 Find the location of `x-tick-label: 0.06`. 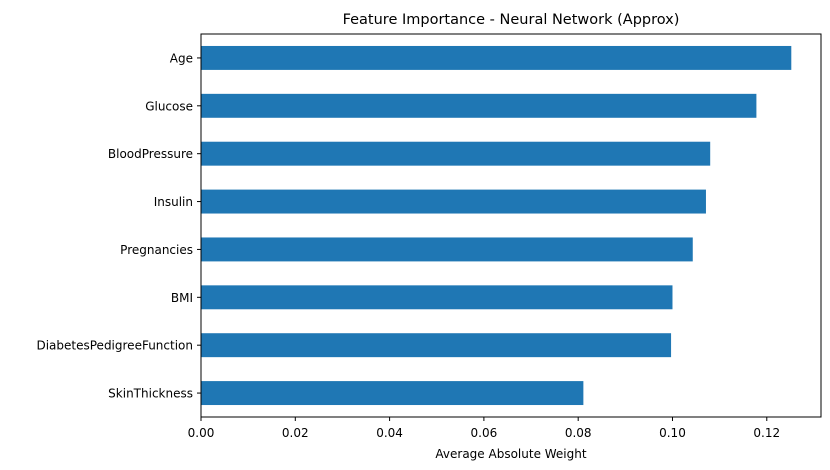

x-tick-label: 0.06 is located at coordinates (484, 433).